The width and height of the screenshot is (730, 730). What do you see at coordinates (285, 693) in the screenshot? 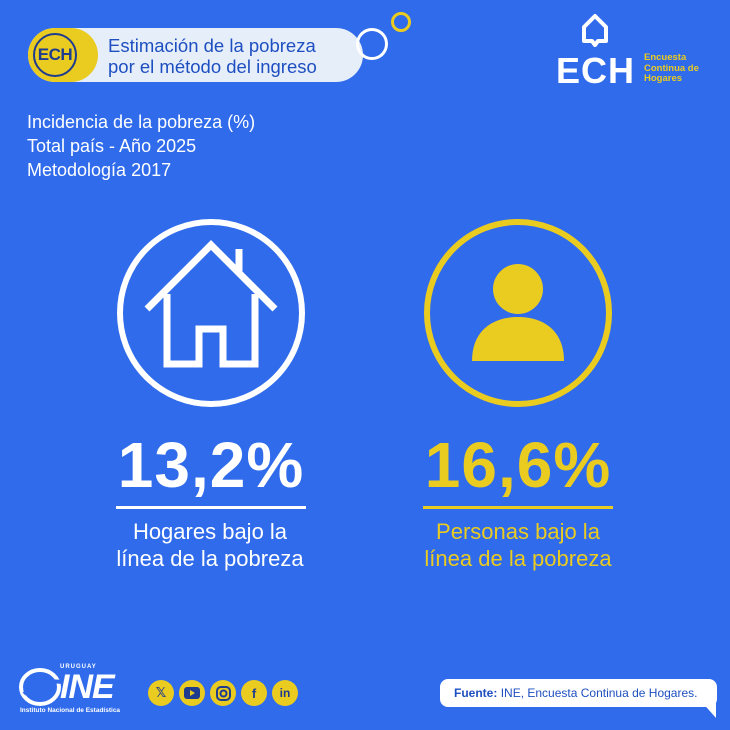
I see `linkedin-icon: in` at bounding box center [285, 693].